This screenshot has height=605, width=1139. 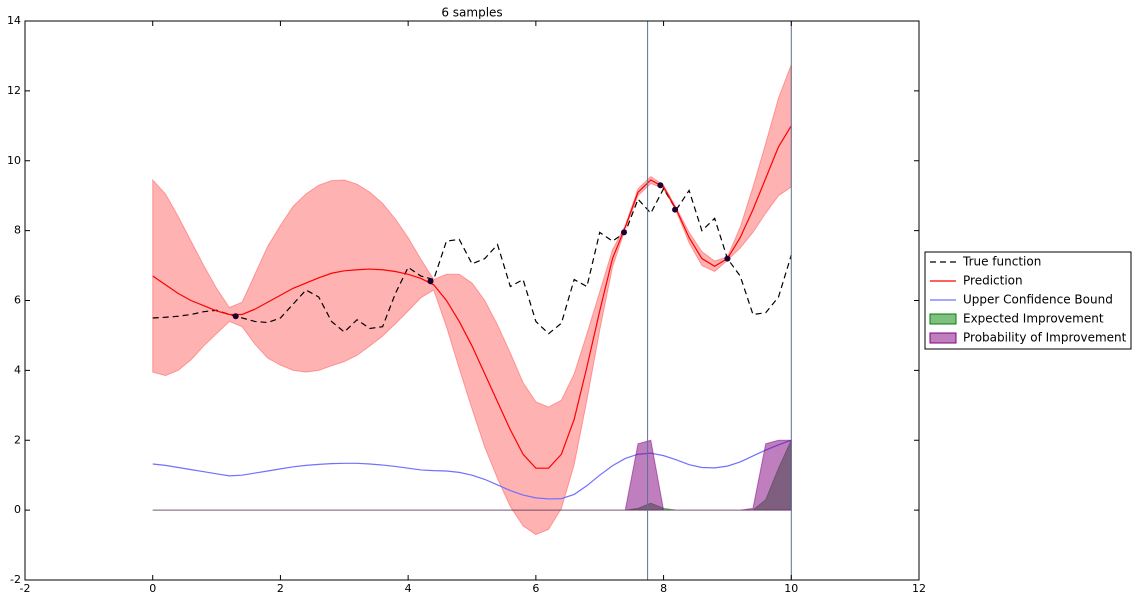 I want to click on area, so click(x=472, y=475).